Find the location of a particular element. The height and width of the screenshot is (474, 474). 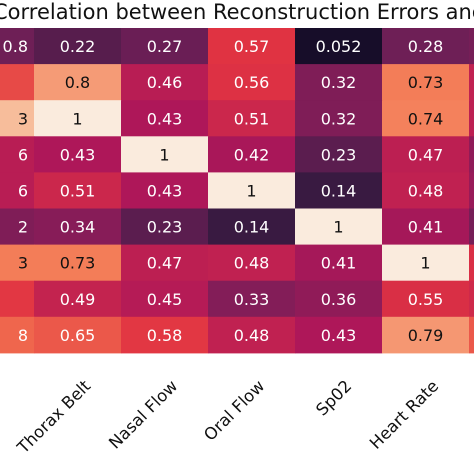

cell-value-label: 0.55 is located at coordinates (426, 299).